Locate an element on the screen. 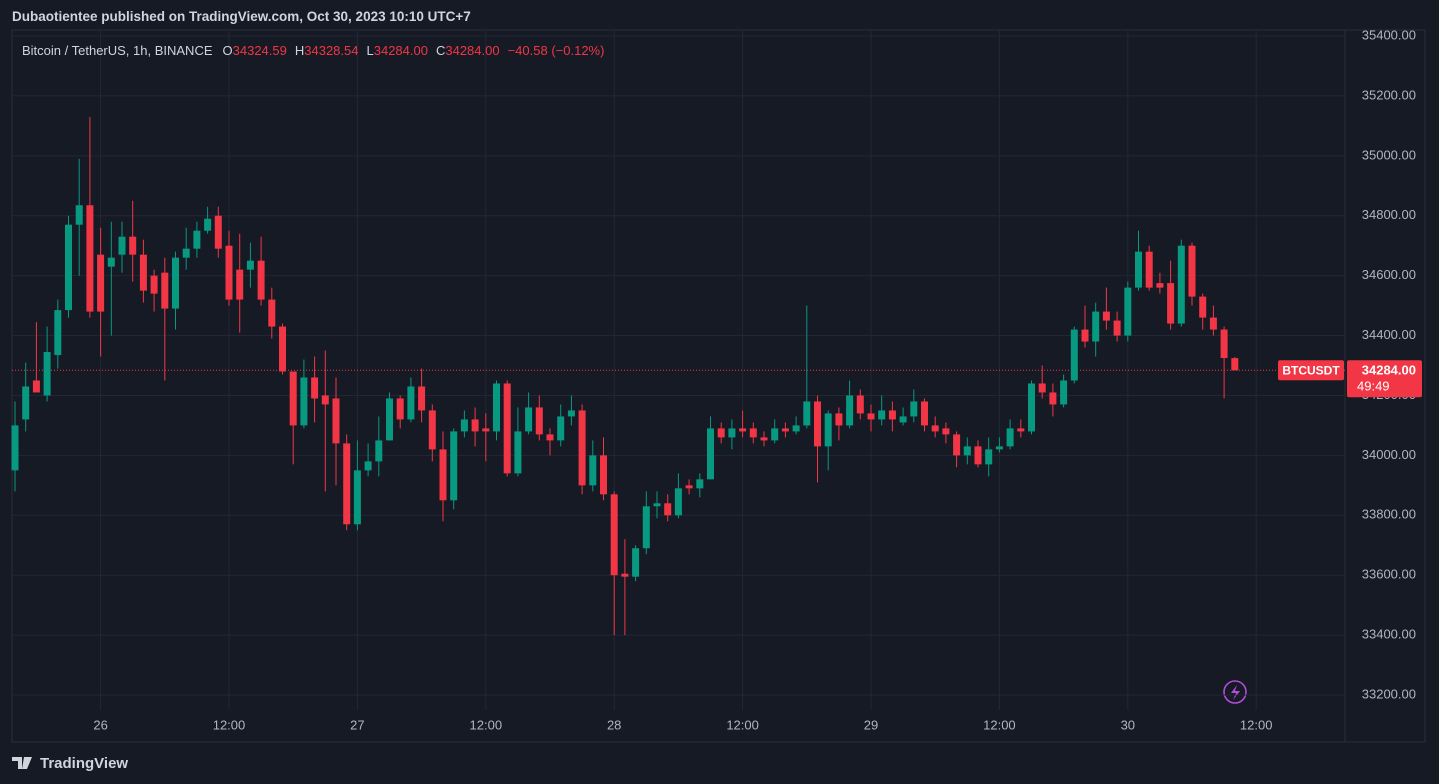 This screenshot has height=784, width=1439. symbol-tag is located at coordinates (1311, 370).